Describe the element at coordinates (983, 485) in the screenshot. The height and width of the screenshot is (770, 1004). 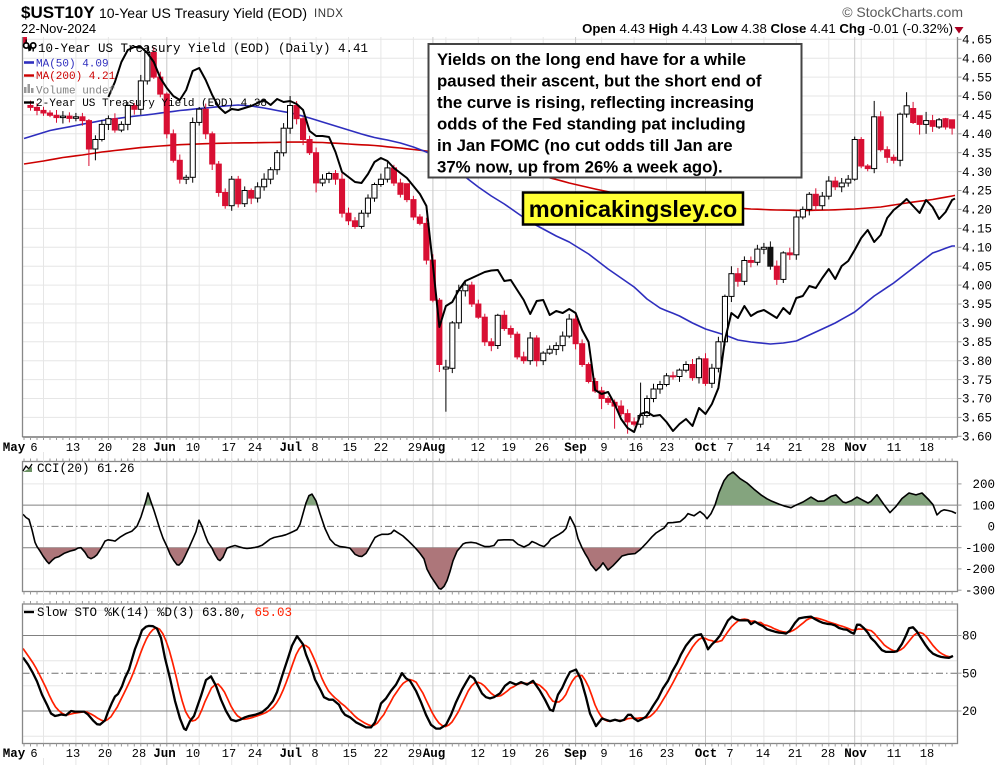
I see `svg-text: 200` at that location.